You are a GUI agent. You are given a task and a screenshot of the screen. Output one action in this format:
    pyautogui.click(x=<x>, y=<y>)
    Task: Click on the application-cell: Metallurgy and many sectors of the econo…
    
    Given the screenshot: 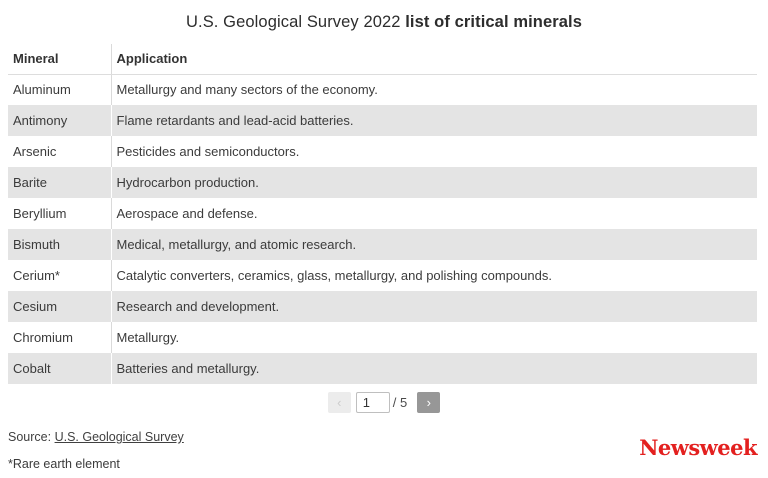 What is the action you would take?
    pyautogui.click(x=247, y=90)
    